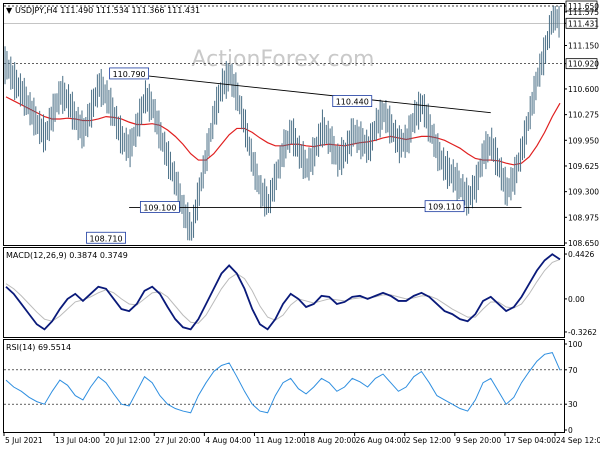 This screenshot has width=600, height=450. Describe the element at coordinates (578, 440) in the screenshot. I see `x-tick-label: 24 Sep 12:00` at that location.